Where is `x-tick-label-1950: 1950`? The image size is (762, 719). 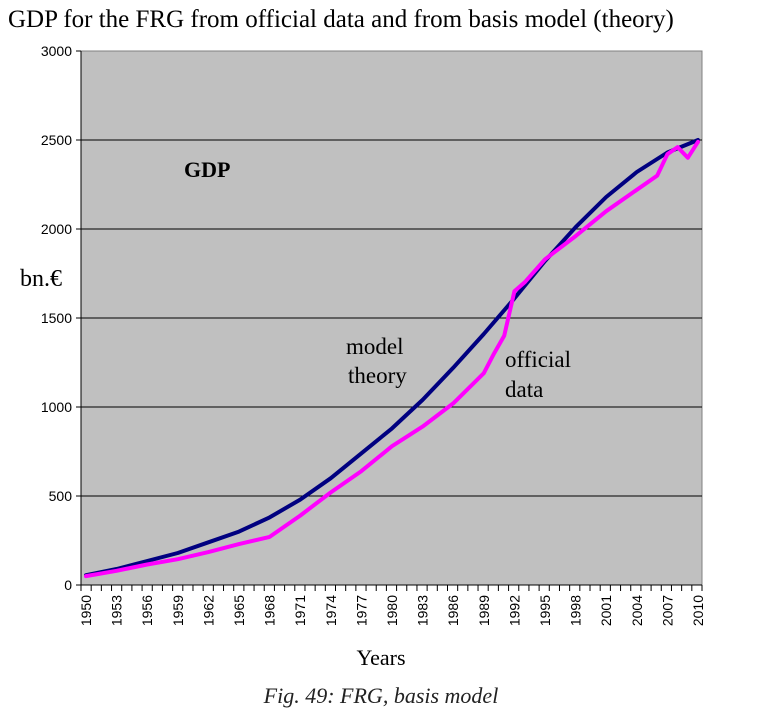 x-tick-label-1950: 1950 is located at coordinates (86, 610).